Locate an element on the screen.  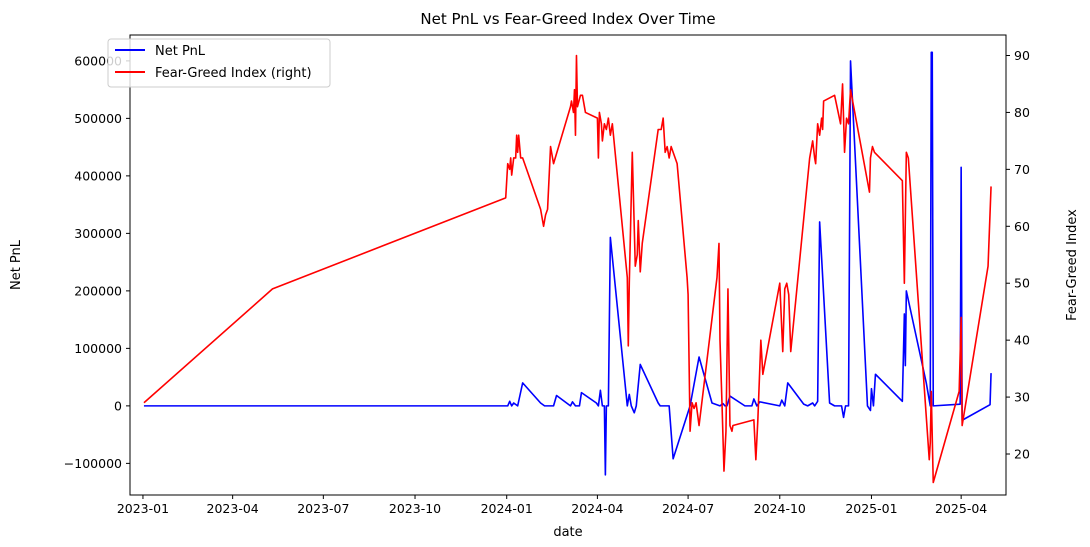
y-right-tick-label: 80 is located at coordinates (1022, 112).